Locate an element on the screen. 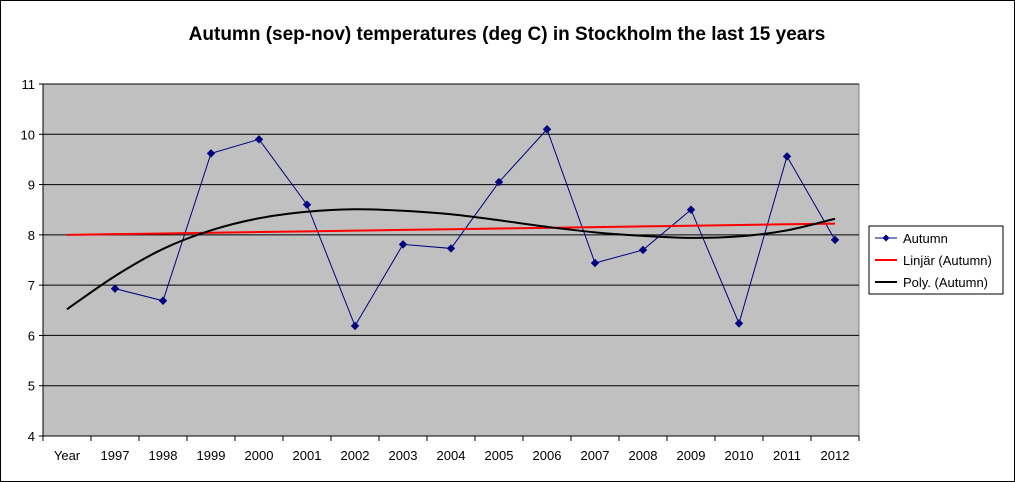 This screenshot has width=1015, height=482. data-point-2011 is located at coordinates (787, 156).